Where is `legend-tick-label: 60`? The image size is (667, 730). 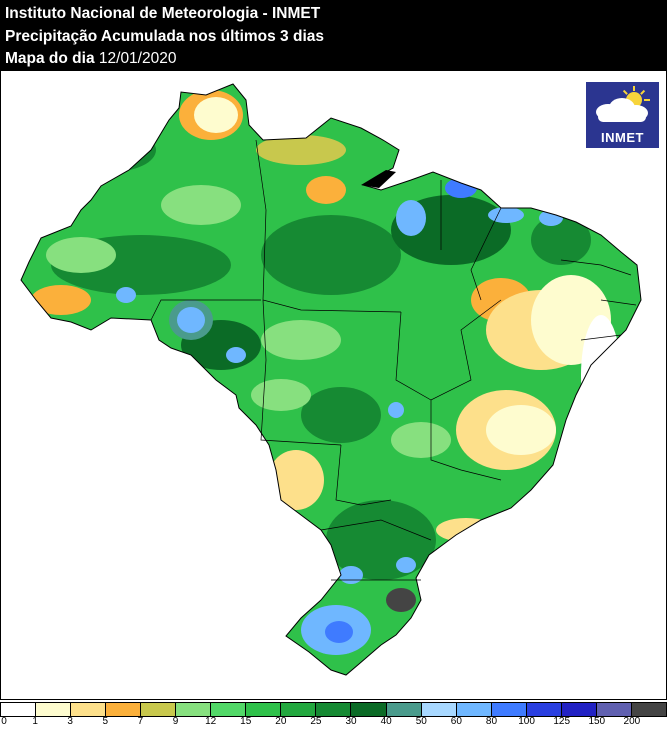
legend-tick-label: 60 is located at coordinates (456, 721).